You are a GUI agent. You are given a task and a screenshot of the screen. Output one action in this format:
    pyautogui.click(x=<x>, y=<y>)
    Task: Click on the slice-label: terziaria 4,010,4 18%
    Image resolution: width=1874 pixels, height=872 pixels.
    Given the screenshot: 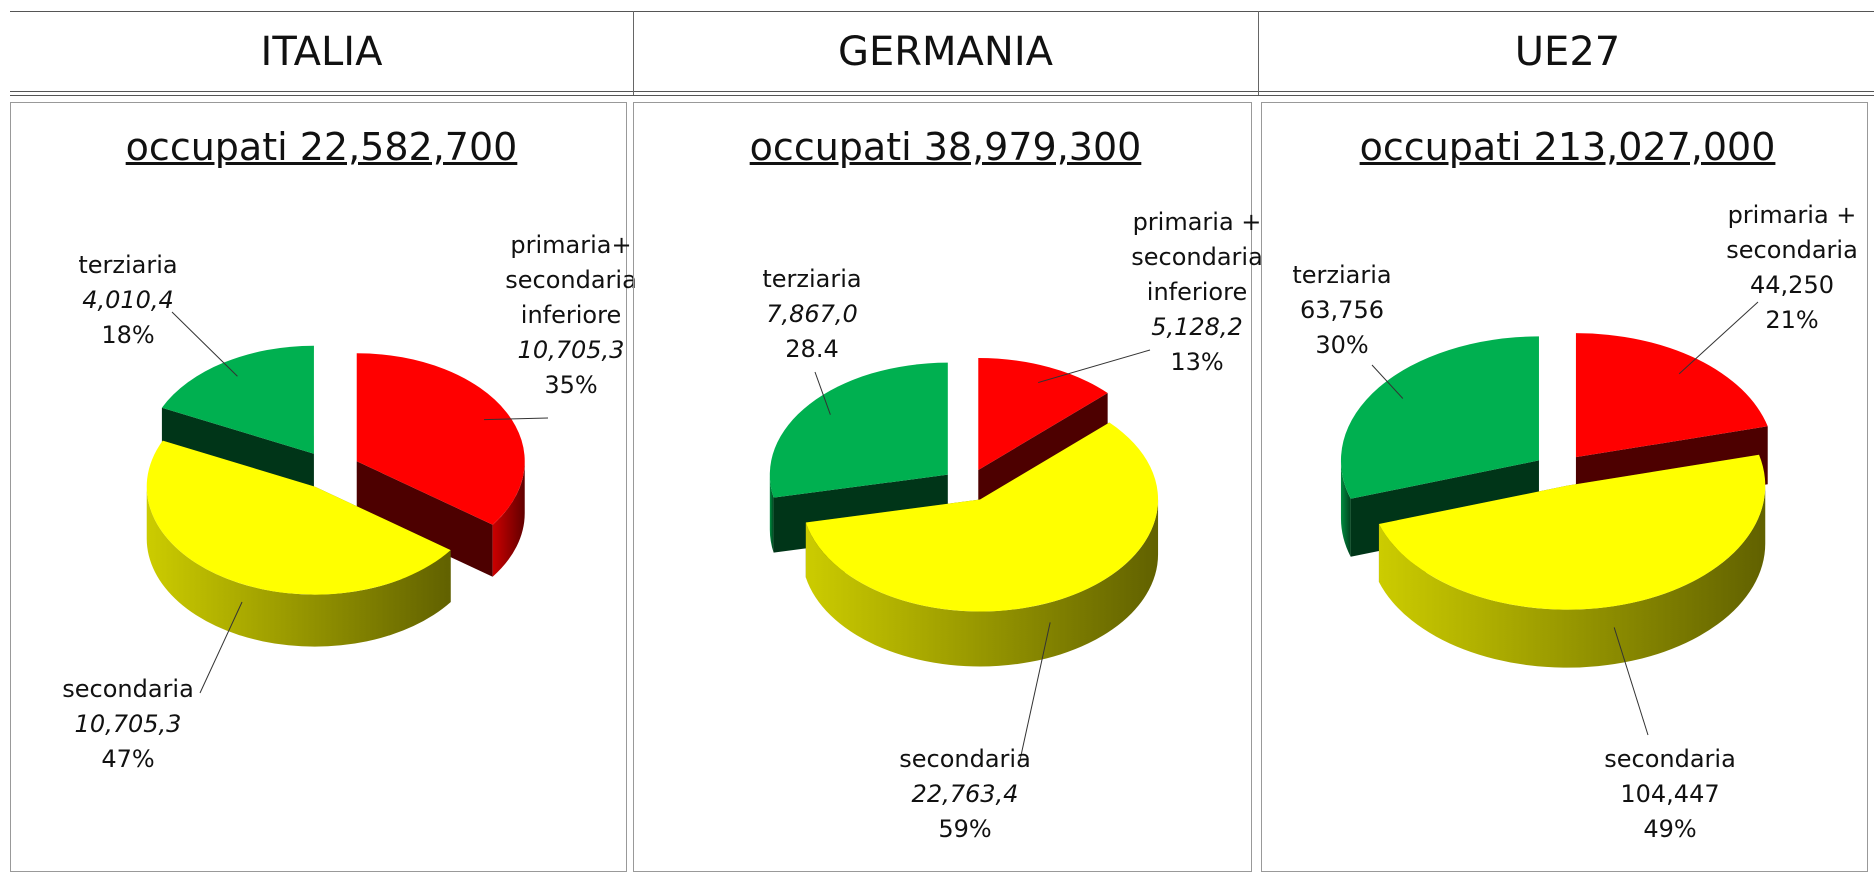 What is the action you would take?
    pyautogui.click(x=127, y=300)
    